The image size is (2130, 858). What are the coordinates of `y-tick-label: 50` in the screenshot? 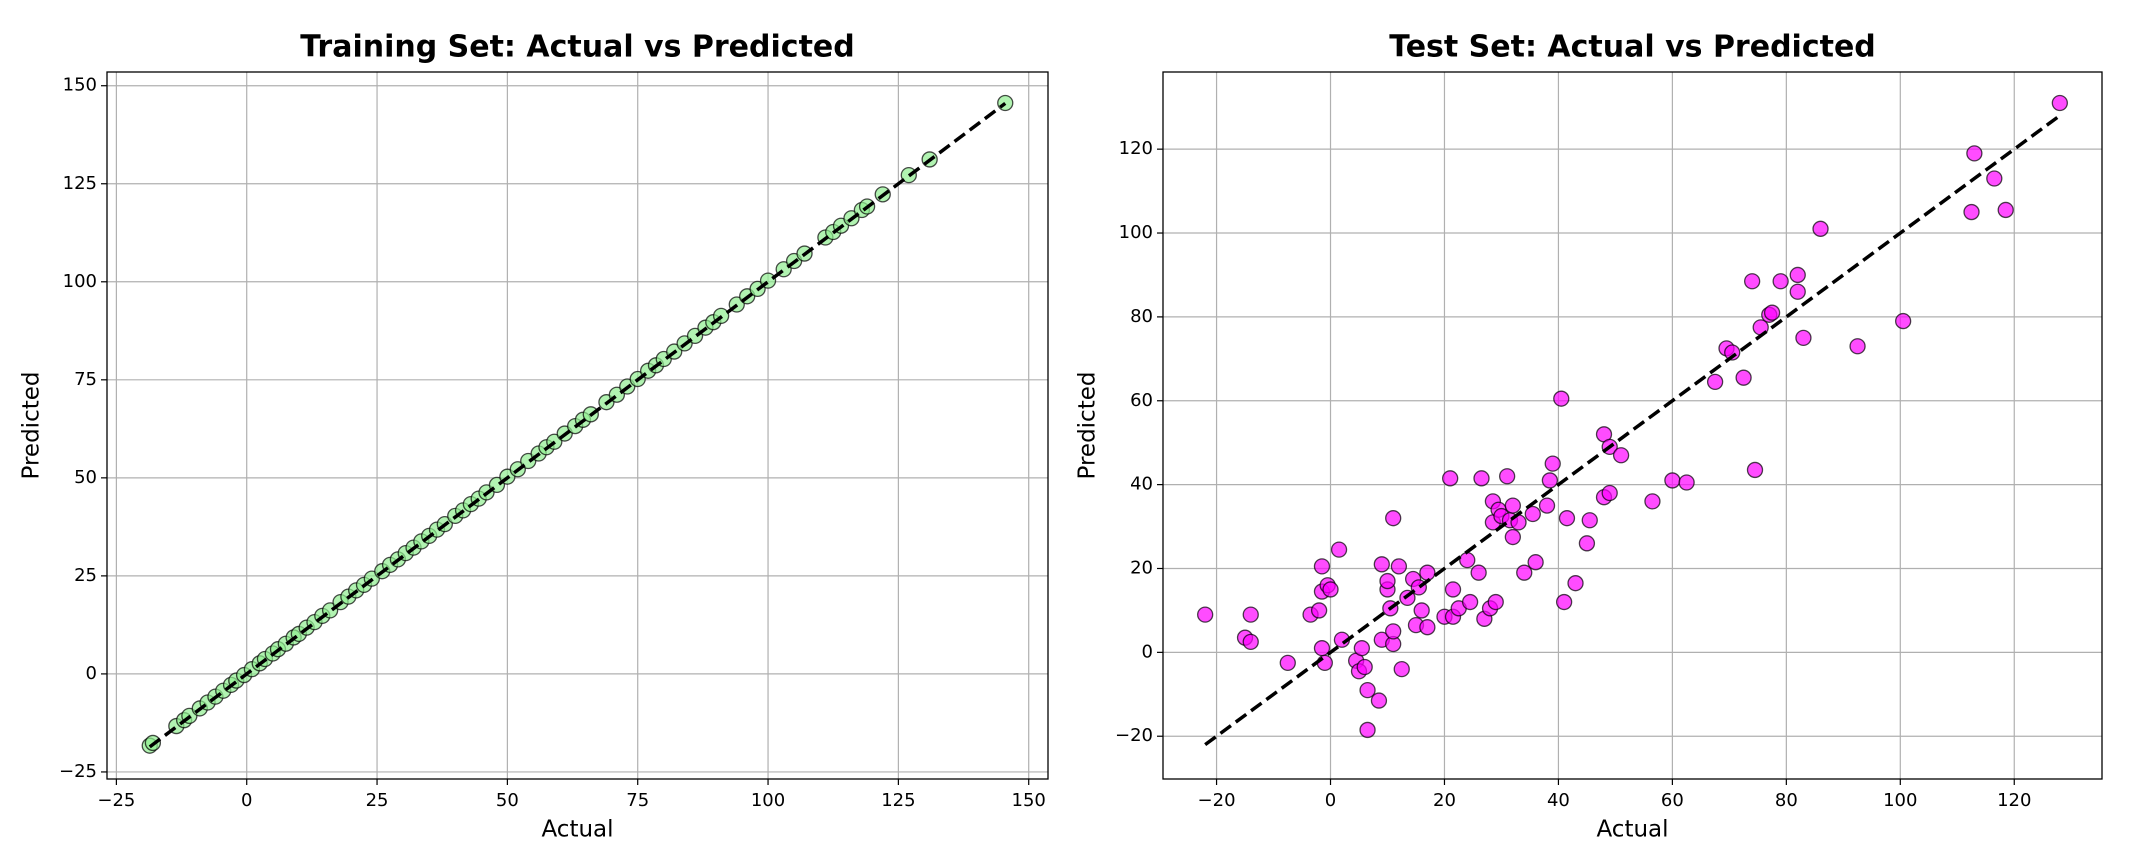 It's located at (85, 477).